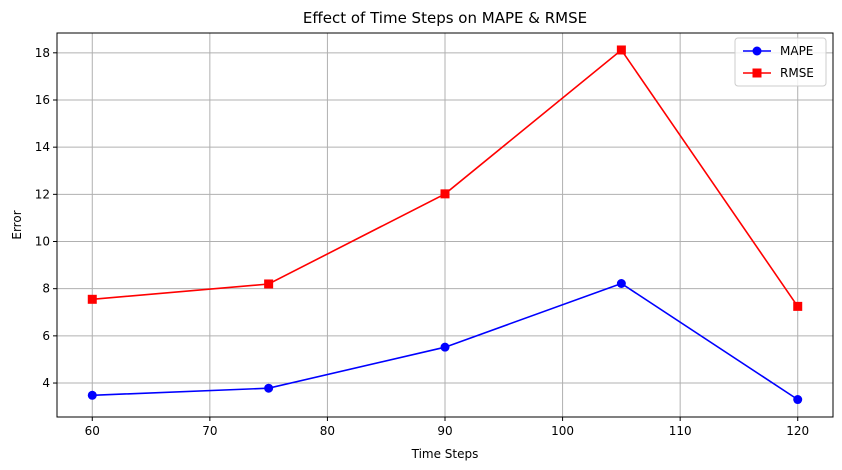 This screenshot has height=470, width=842. What do you see at coordinates (46, 289) in the screenshot?
I see `y-tick-label: 8` at bounding box center [46, 289].